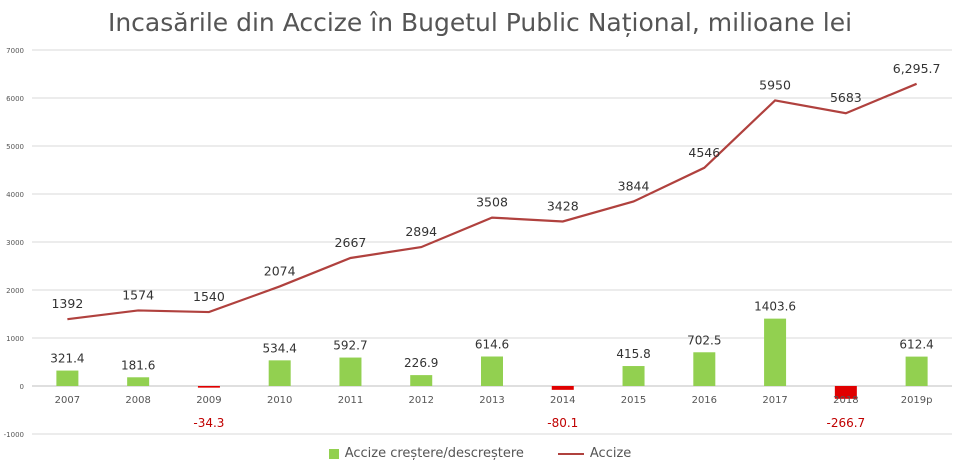  Describe the element at coordinates (209, 296) in the screenshot. I see `line-data-label: 1540` at that location.